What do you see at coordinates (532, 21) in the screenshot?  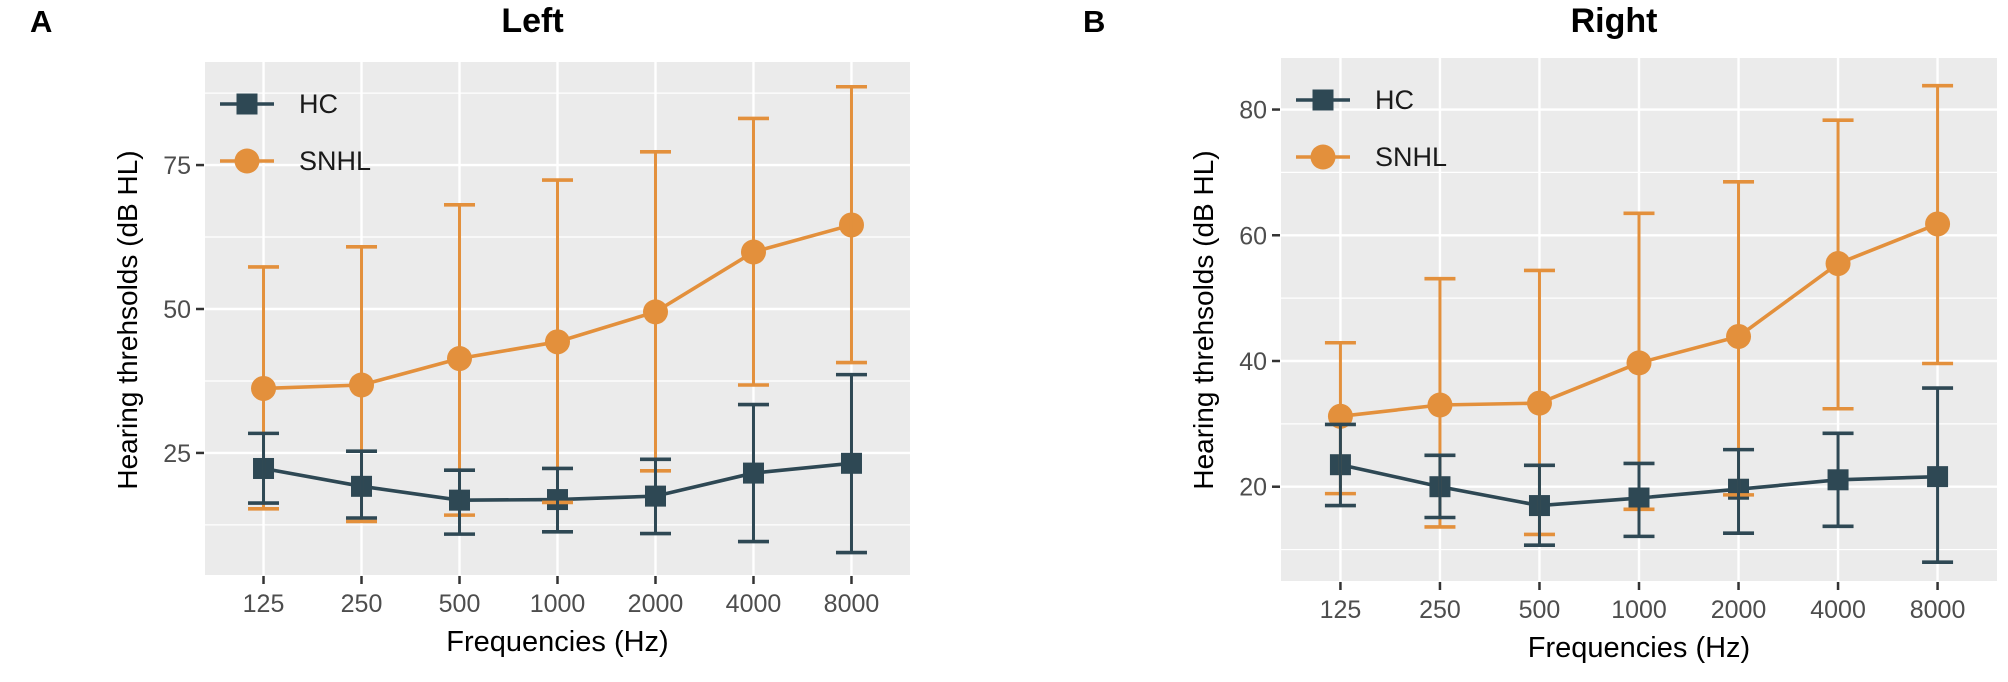 I see `chart-title-left: Left` at bounding box center [532, 21].